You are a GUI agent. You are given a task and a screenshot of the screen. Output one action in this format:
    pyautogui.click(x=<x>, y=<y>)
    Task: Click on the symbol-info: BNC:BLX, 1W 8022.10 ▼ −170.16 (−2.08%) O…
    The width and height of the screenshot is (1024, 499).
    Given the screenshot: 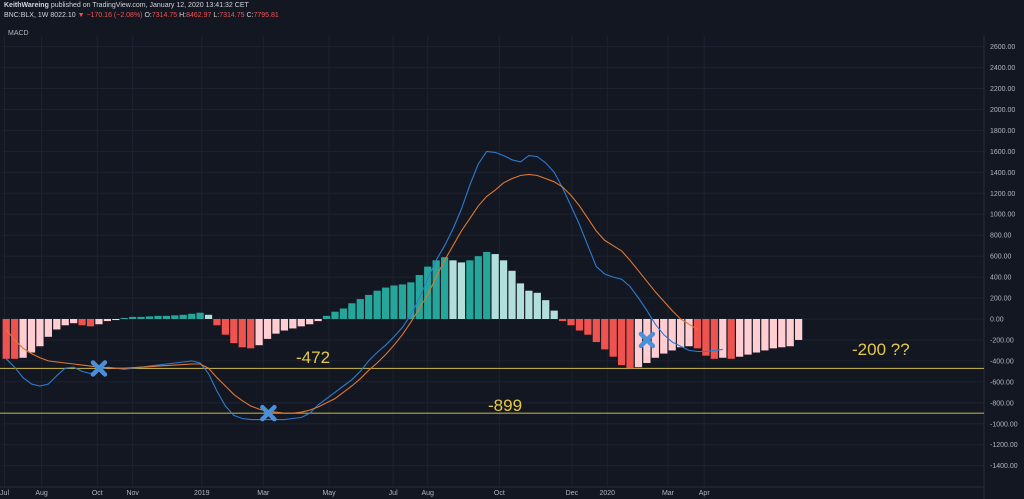 What is the action you would take?
    pyautogui.click(x=141, y=15)
    